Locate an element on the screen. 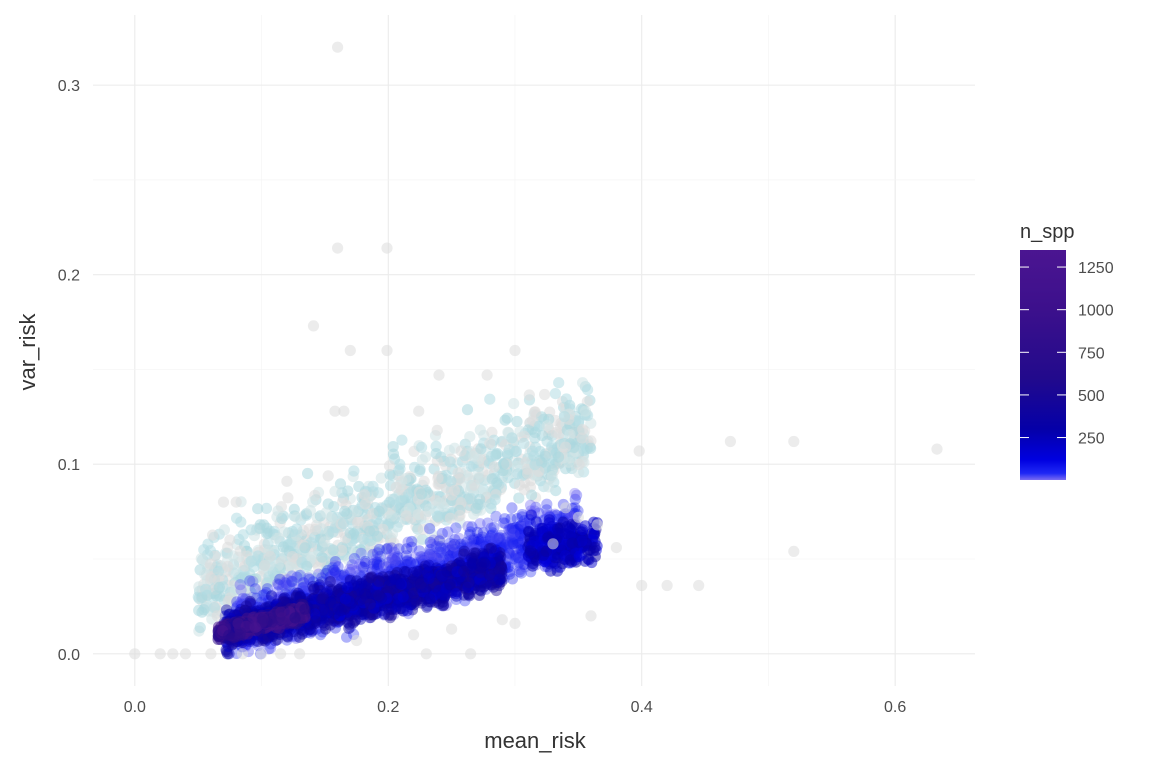 The image size is (1152, 768). y-tick-label: 0.3 is located at coordinates (69, 86).